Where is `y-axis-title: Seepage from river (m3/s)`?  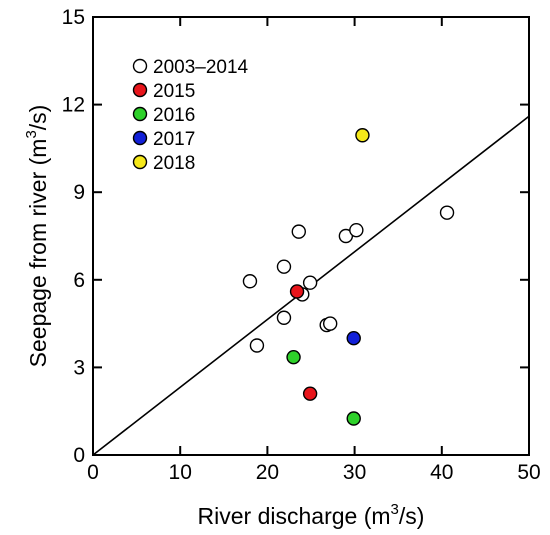 y-axis-title: Seepage from river (m3/s) is located at coordinates (37, 236).